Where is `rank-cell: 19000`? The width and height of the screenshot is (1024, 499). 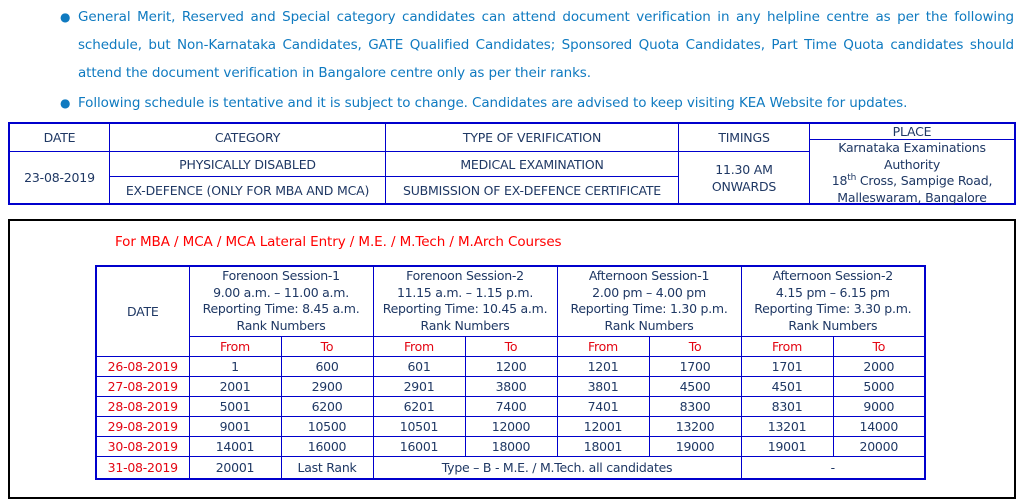
rank-cell: 19000 is located at coordinates (695, 446).